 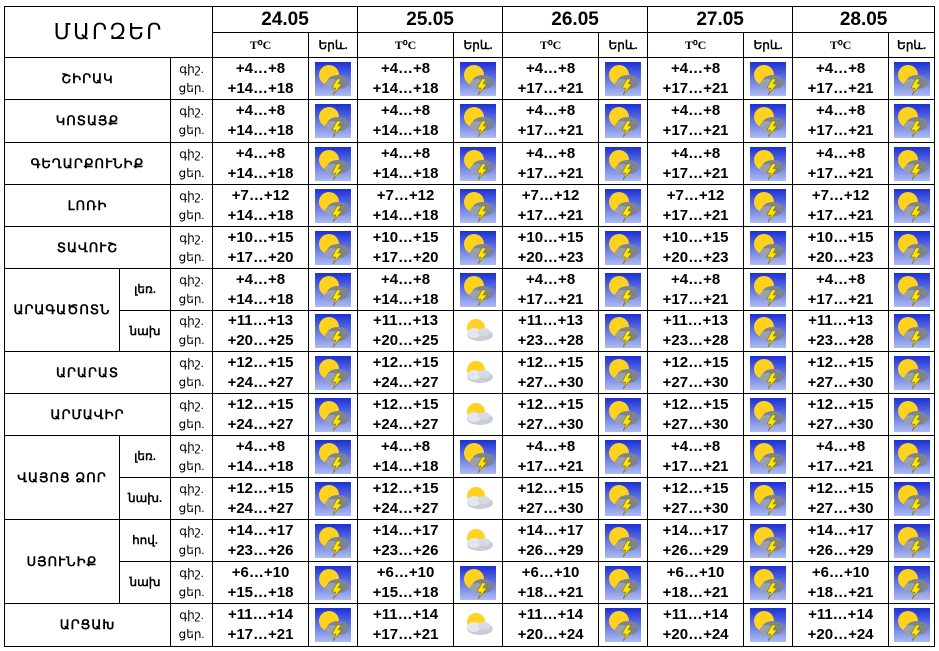 What do you see at coordinates (405, 550) in the screenshot?
I see `day-temperature: +23…+26` at bounding box center [405, 550].